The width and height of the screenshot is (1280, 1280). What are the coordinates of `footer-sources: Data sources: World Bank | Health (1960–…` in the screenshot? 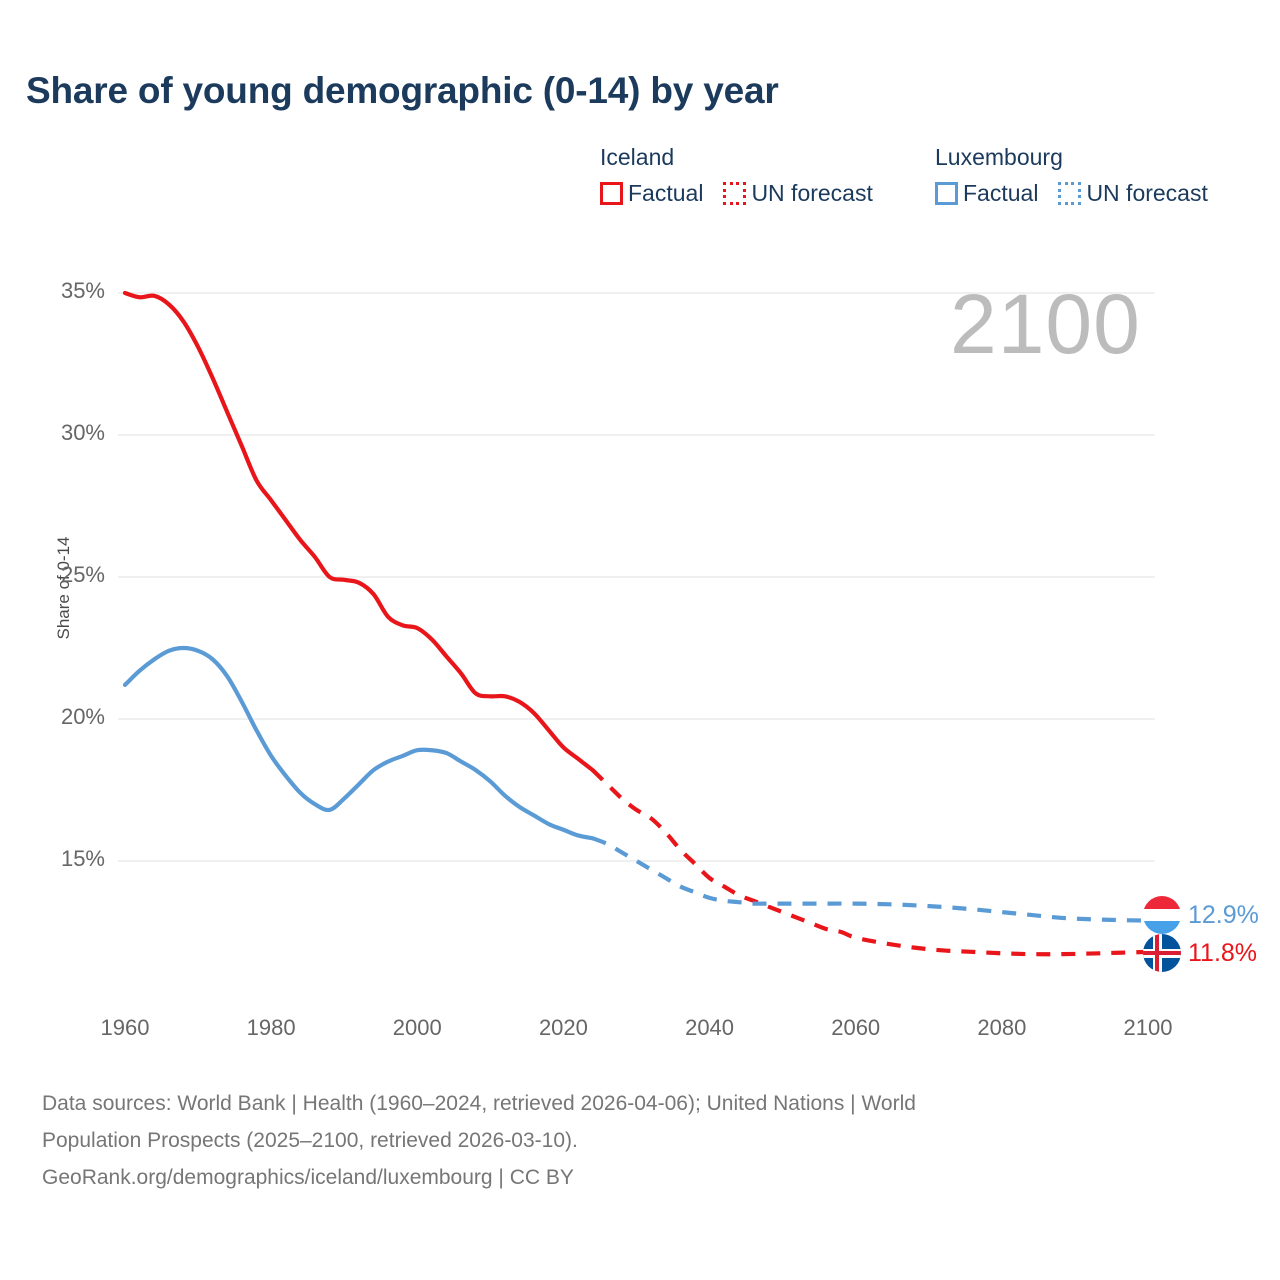 It's located at (617, 1140).